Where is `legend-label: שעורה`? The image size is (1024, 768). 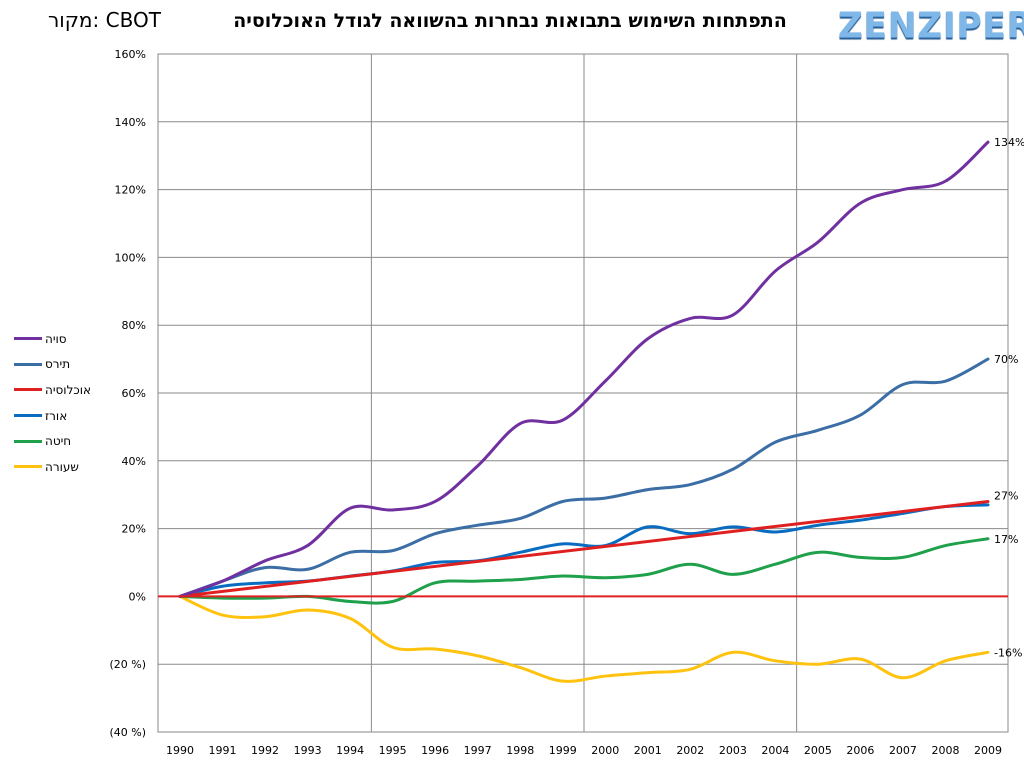 legend-label: שעורה is located at coordinates (62, 466).